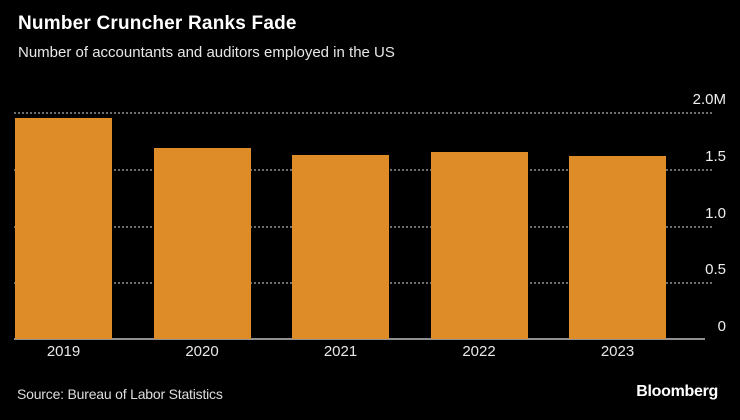  I want to click on x-tick-label-2023: 2023, so click(617, 351).